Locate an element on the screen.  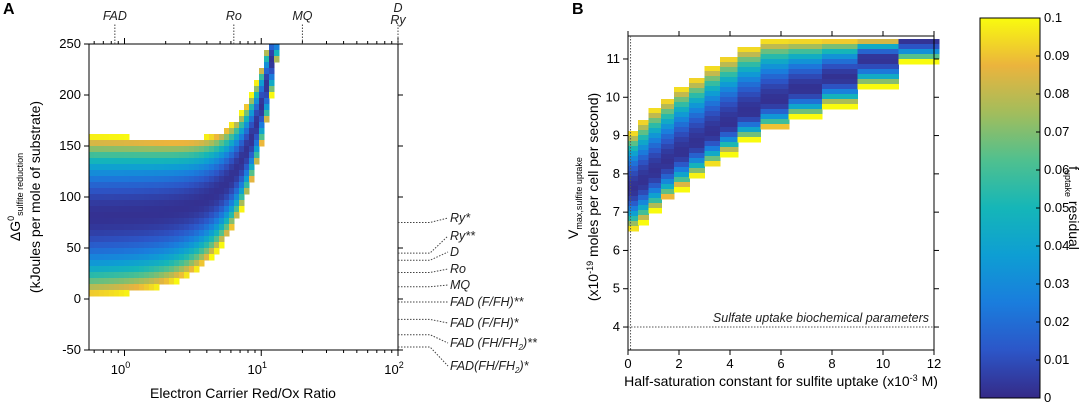
panel-a-right-marker-line is located at coordinates (423, 356).